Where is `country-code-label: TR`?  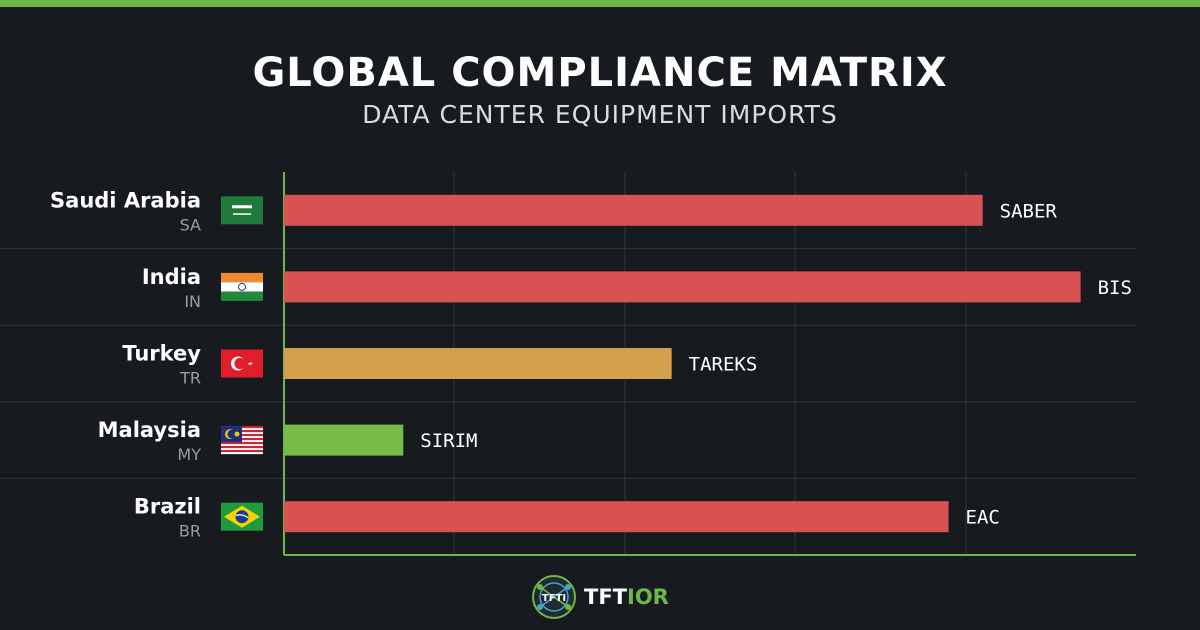
country-code-label: TR is located at coordinates (190, 378).